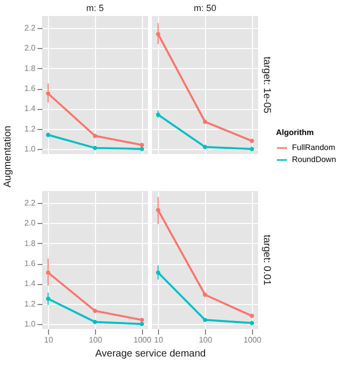  Describe the element at coordinates (150, 354) in the screenshot. I see `x-axis-title: Average service demand` at that location.